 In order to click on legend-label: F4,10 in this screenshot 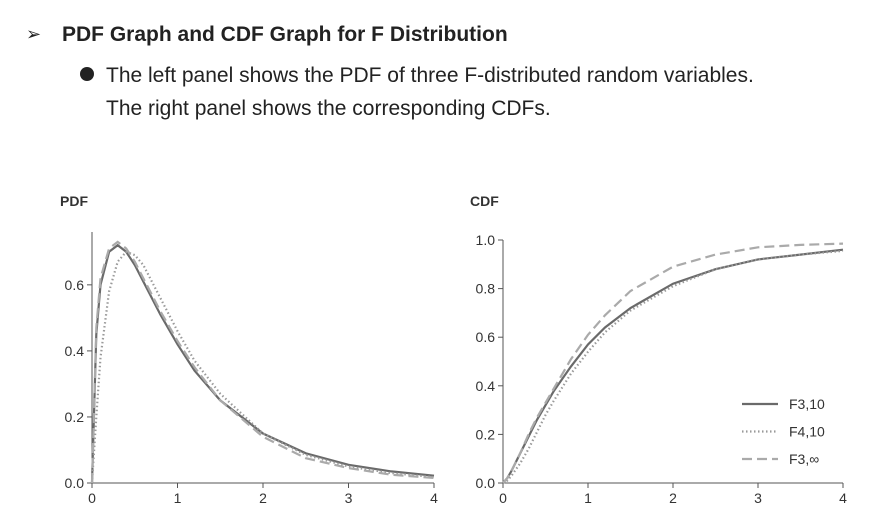, I will do `click(807, 432)`.